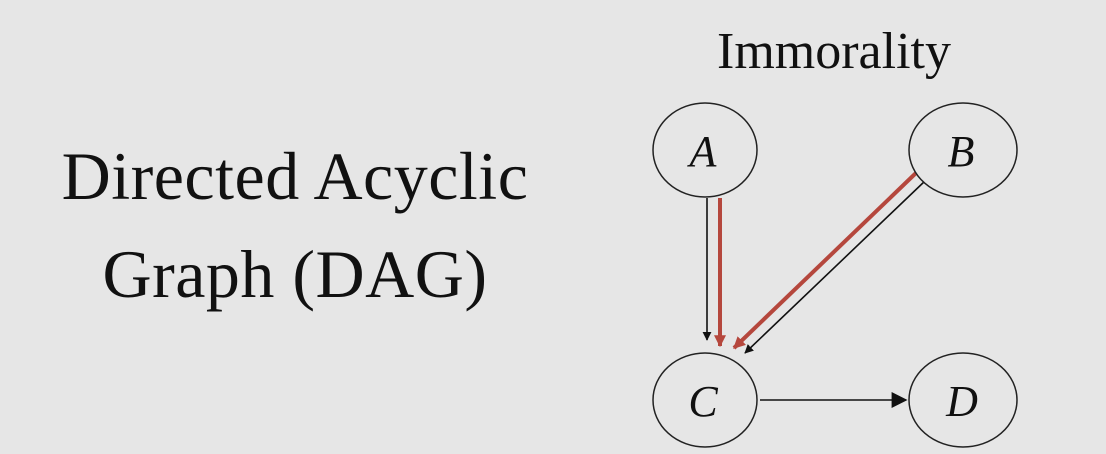 This screenshot has width=1106, height=454. Describe the element at coordinates (702, 151) in the screenshot. I see `node-a-label: A` at that location.